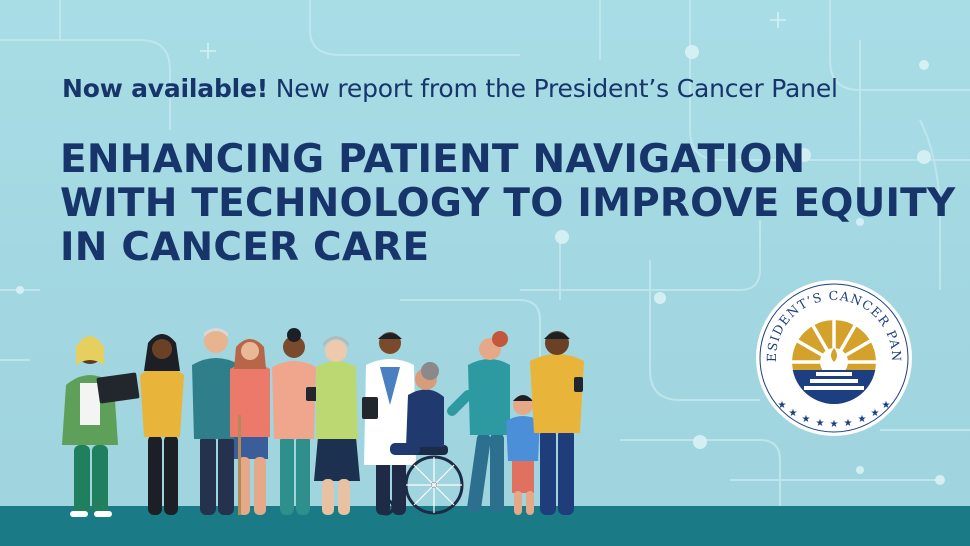 The width and height of the screenshot is (970, 546). I want to click on headline-line-2: WITH TECHNOLOGY TO IMPROVE EQUITY, so click(508, 203).